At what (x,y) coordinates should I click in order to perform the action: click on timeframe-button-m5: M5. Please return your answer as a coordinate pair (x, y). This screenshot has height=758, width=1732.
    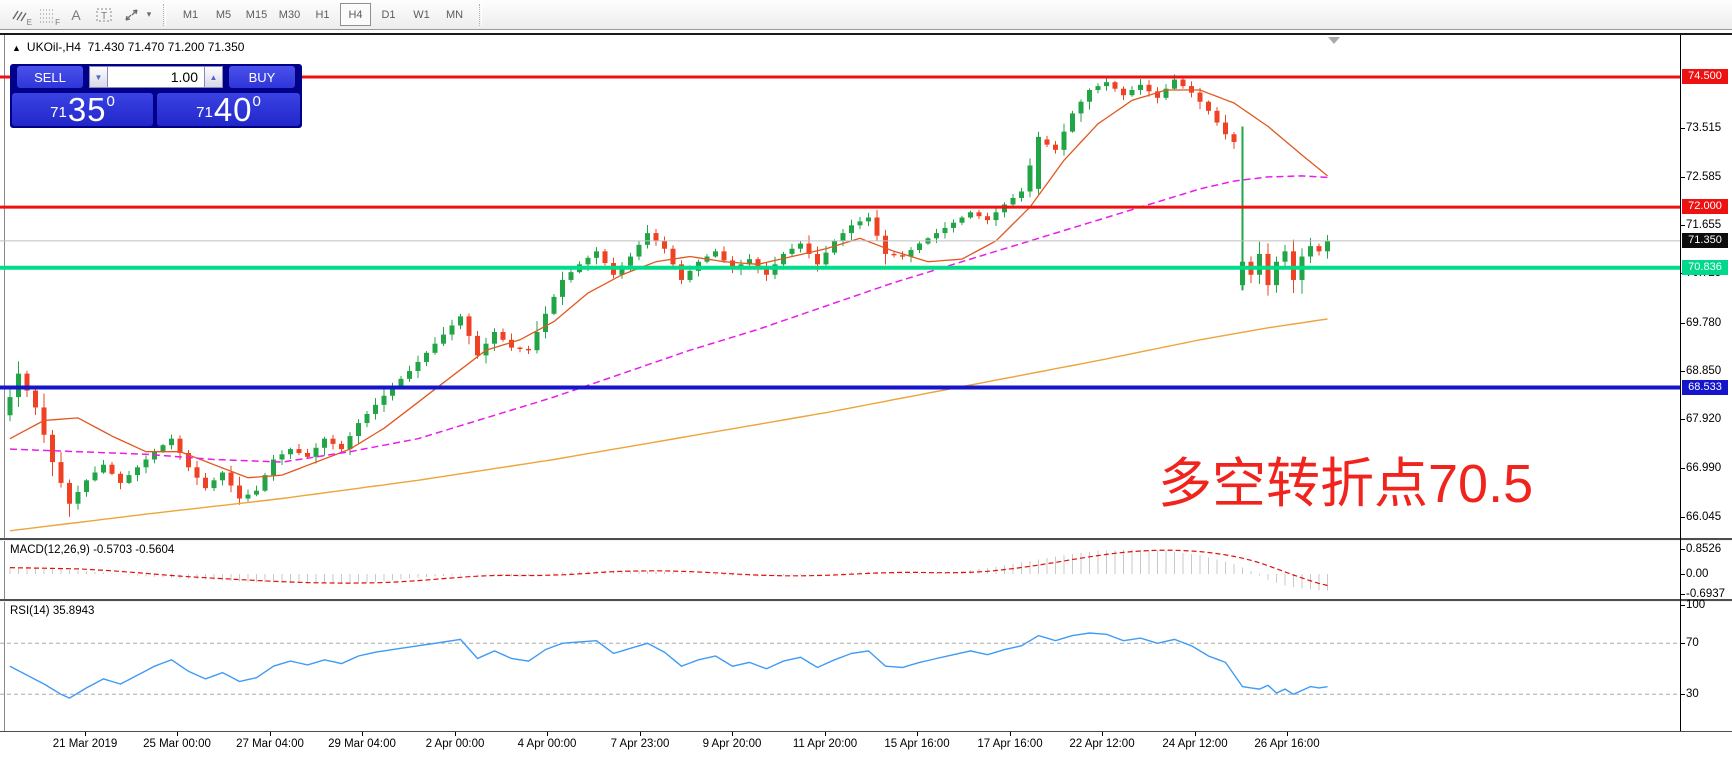
    Looking at the image, I should click on (223, 14).